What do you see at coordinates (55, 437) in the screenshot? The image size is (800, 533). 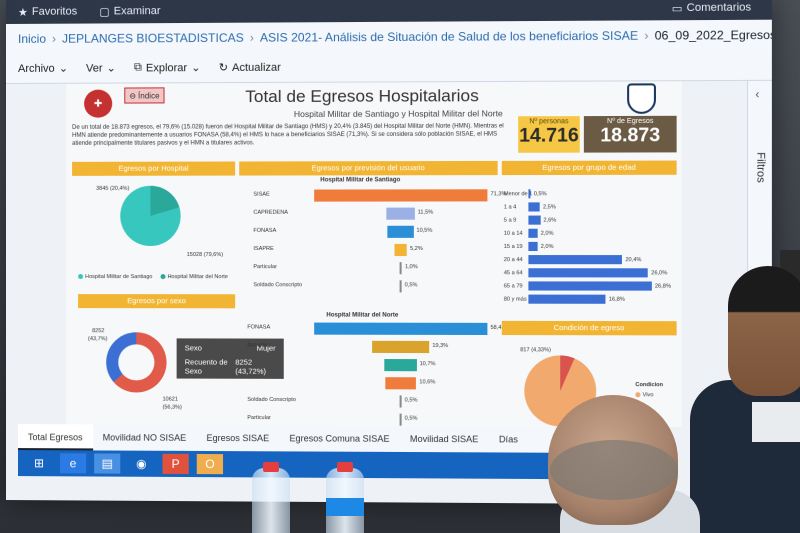 I see `tab-total-egresos: Total Egresos` at bounding box center [55, 437].